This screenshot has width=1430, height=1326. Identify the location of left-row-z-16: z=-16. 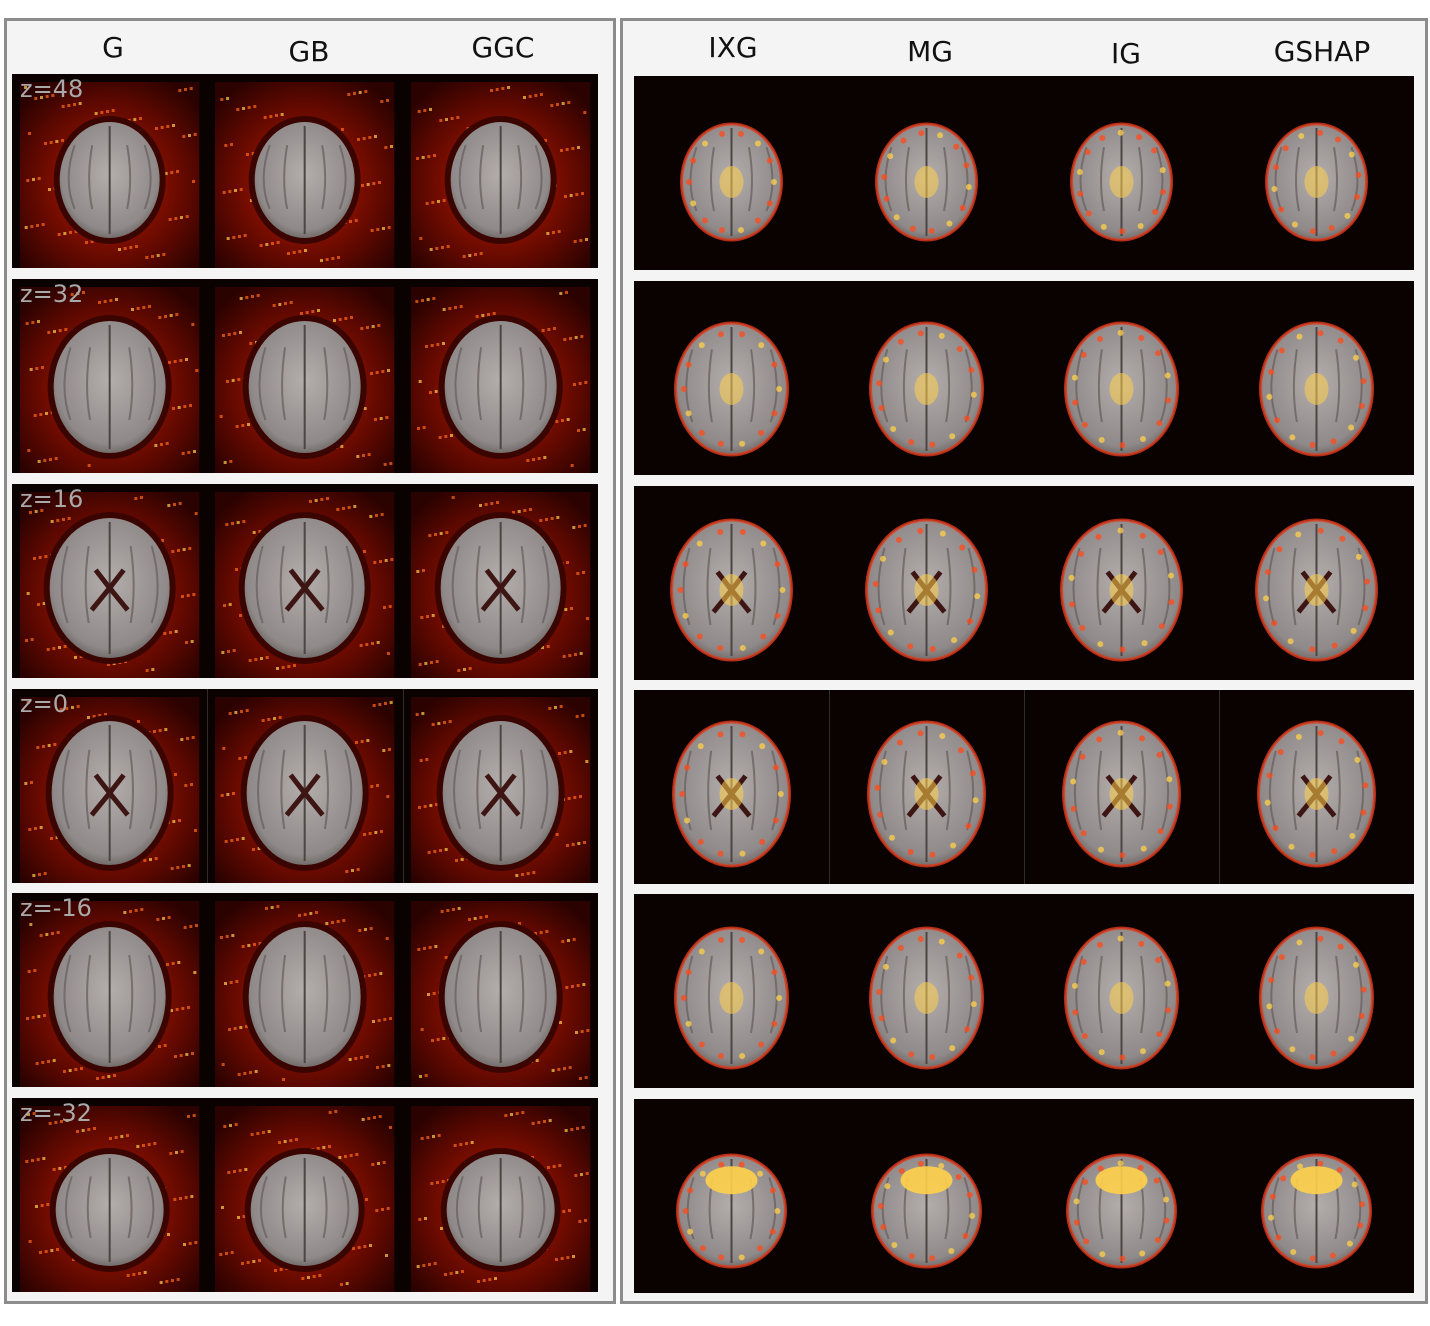
(305, 990).